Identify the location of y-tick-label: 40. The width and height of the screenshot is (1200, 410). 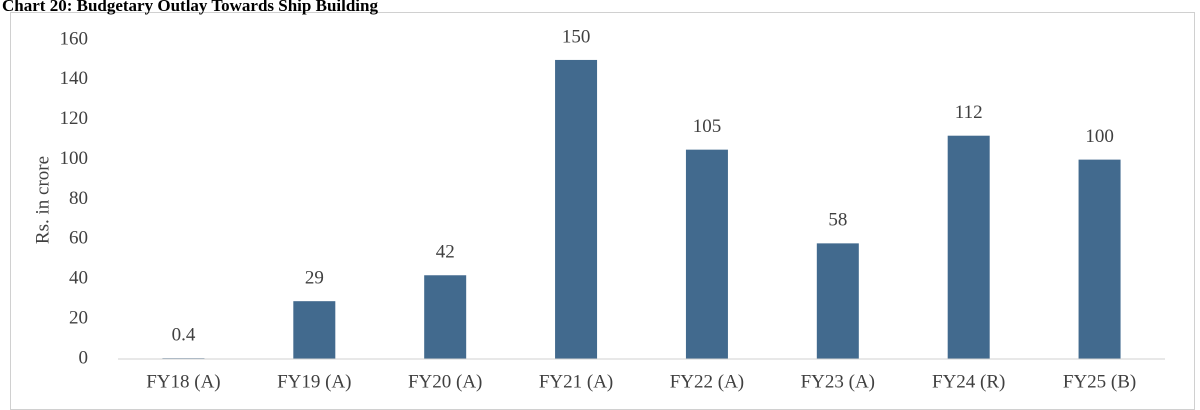
(78, 278).